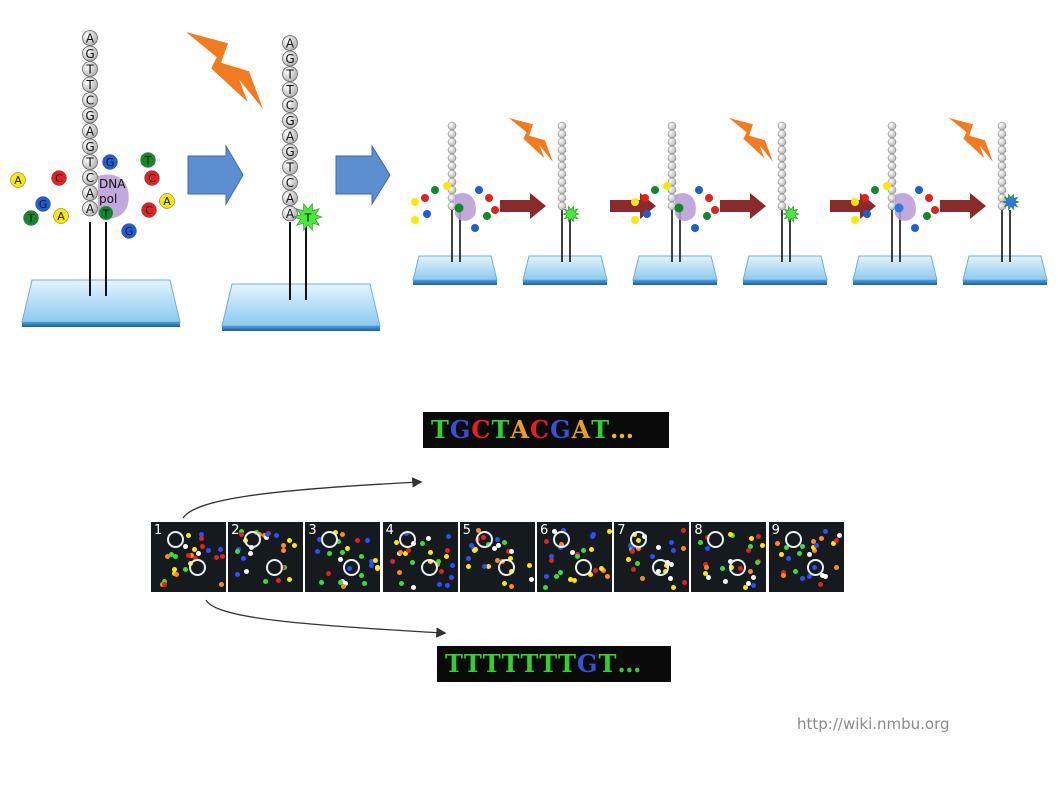 This screenshot has height=794, width=1058. What do you see at coordinates (112, 184) in the screenshot?
I see `enzyme-label-line1: DNA` at bounding box center [112, 184].